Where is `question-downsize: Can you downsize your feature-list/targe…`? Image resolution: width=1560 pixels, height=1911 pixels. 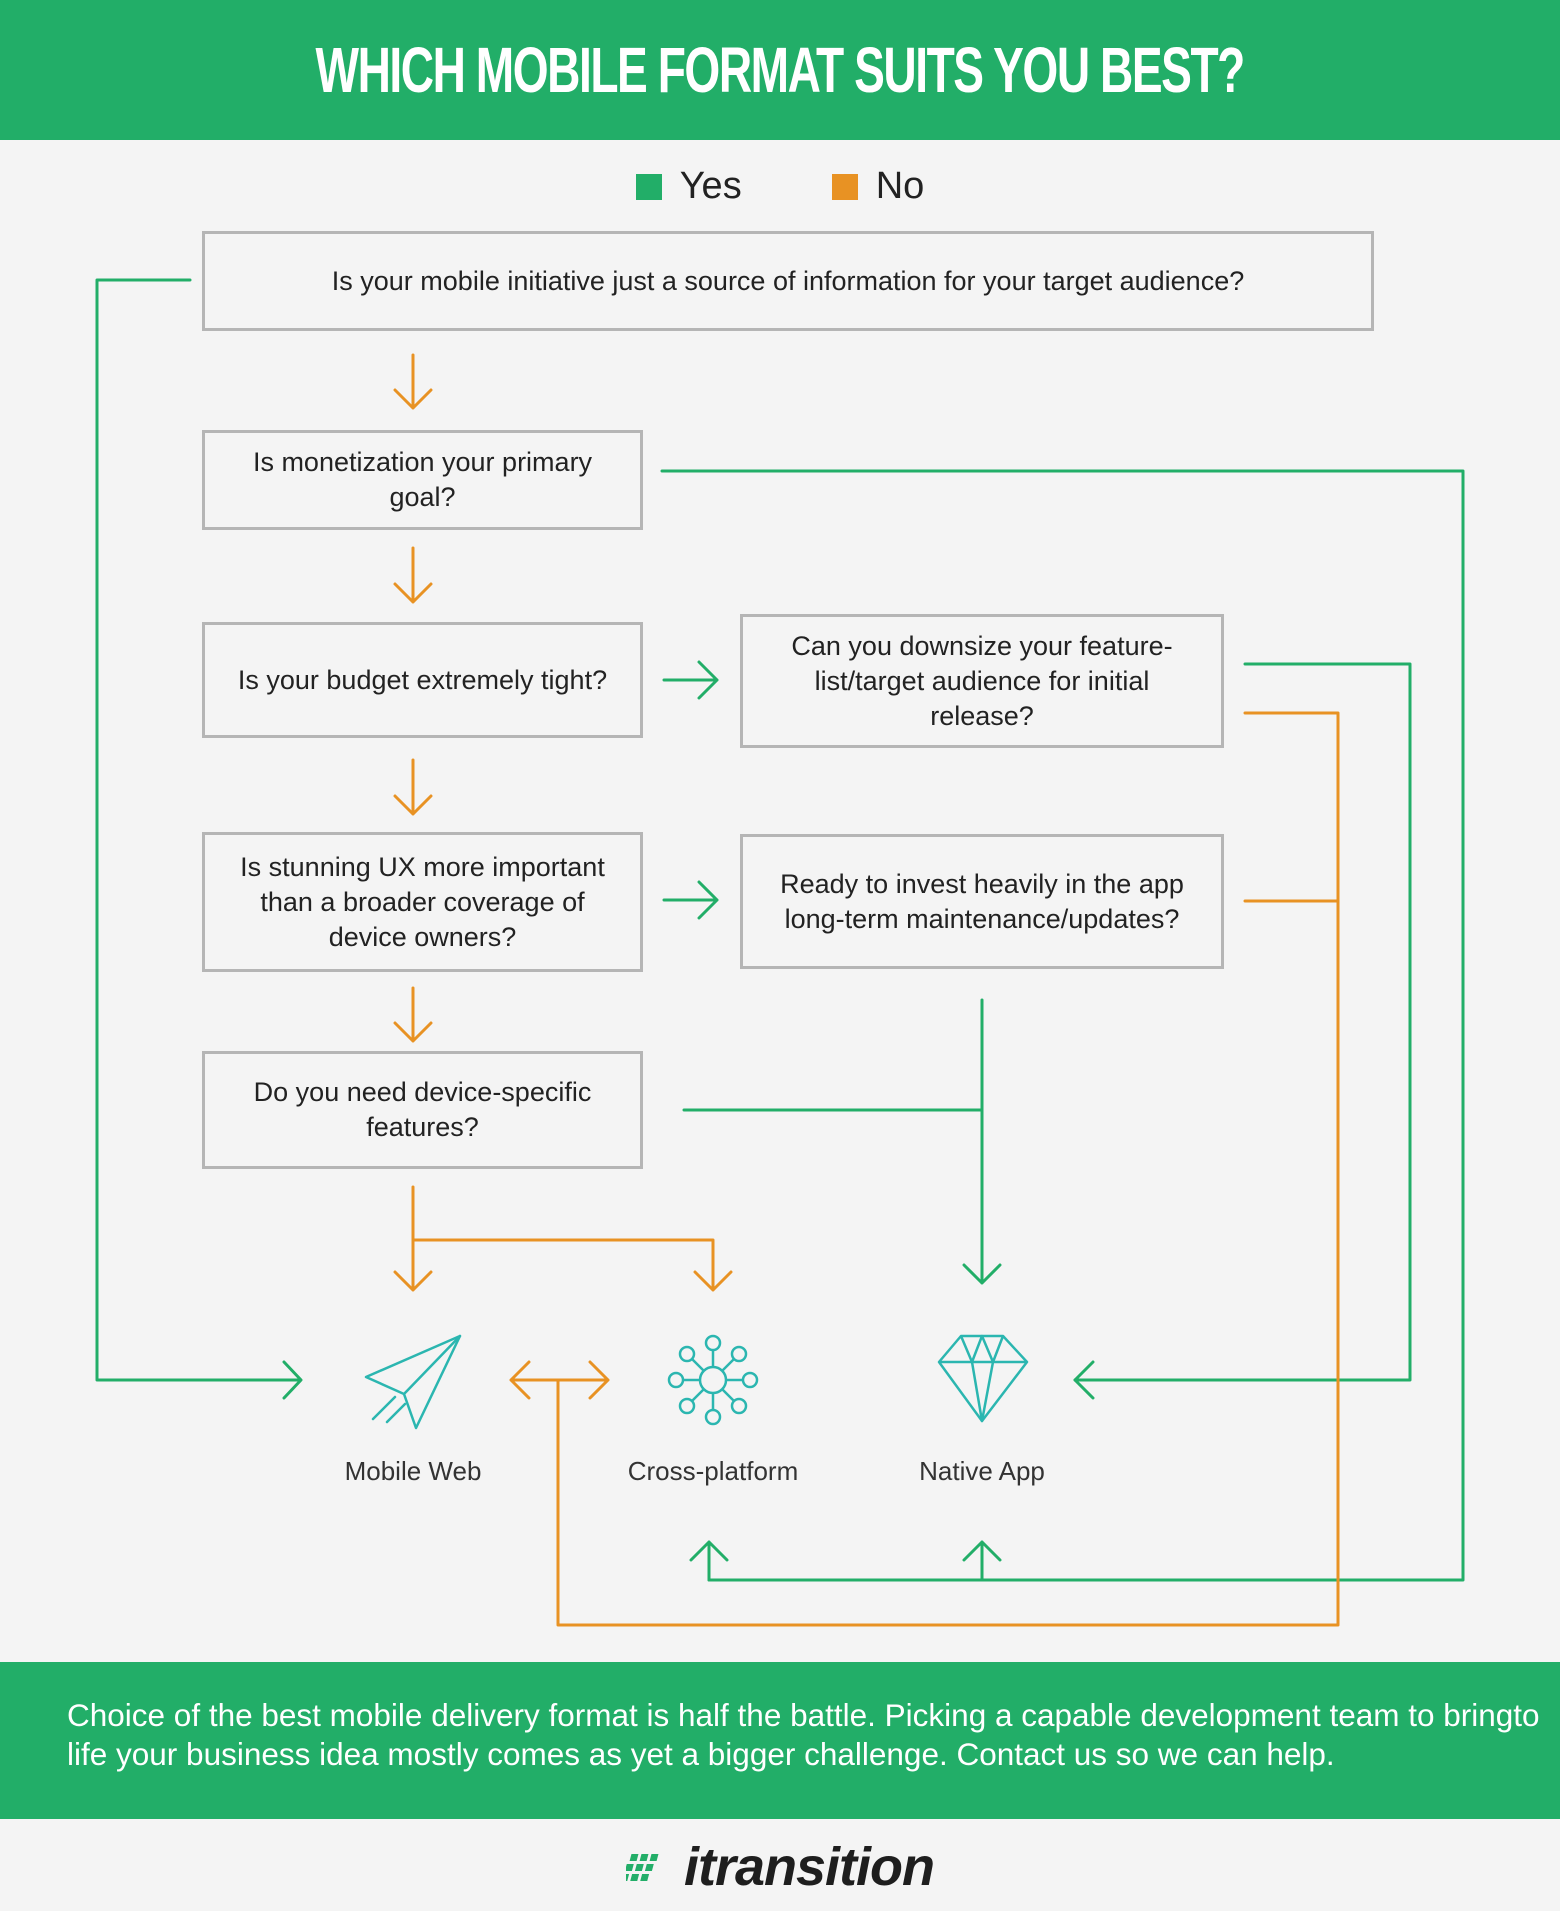
question-downsize: Can you downsize your feature-list/targe… is located at coordinates (982, 680).